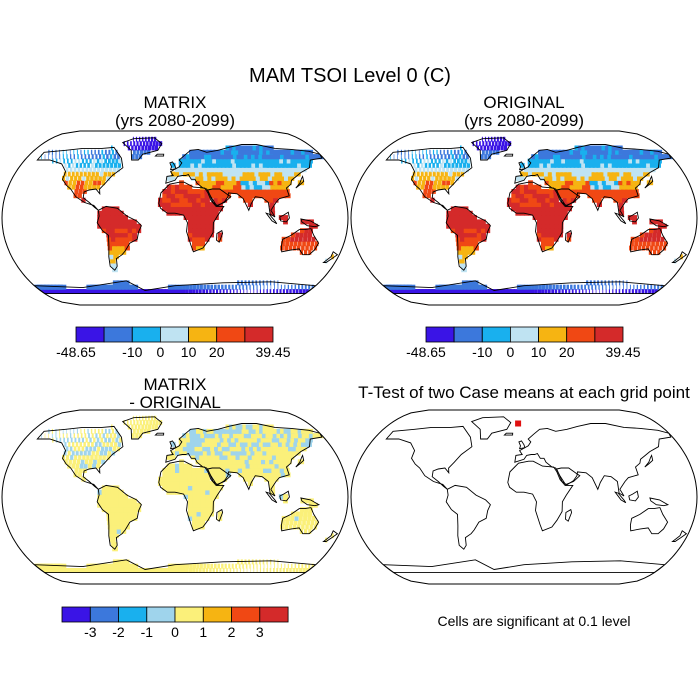 Image resolution: width=700 pixels, height=700 pixels. I want to click on coastline-borneo, so click(284, 496).